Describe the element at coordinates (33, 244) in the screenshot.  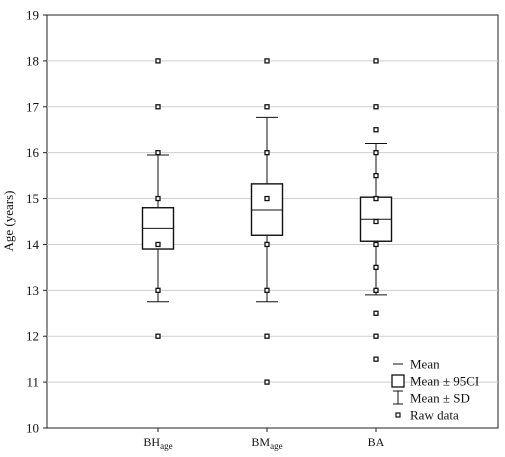
I see `y-tick-label: 14` at that location.